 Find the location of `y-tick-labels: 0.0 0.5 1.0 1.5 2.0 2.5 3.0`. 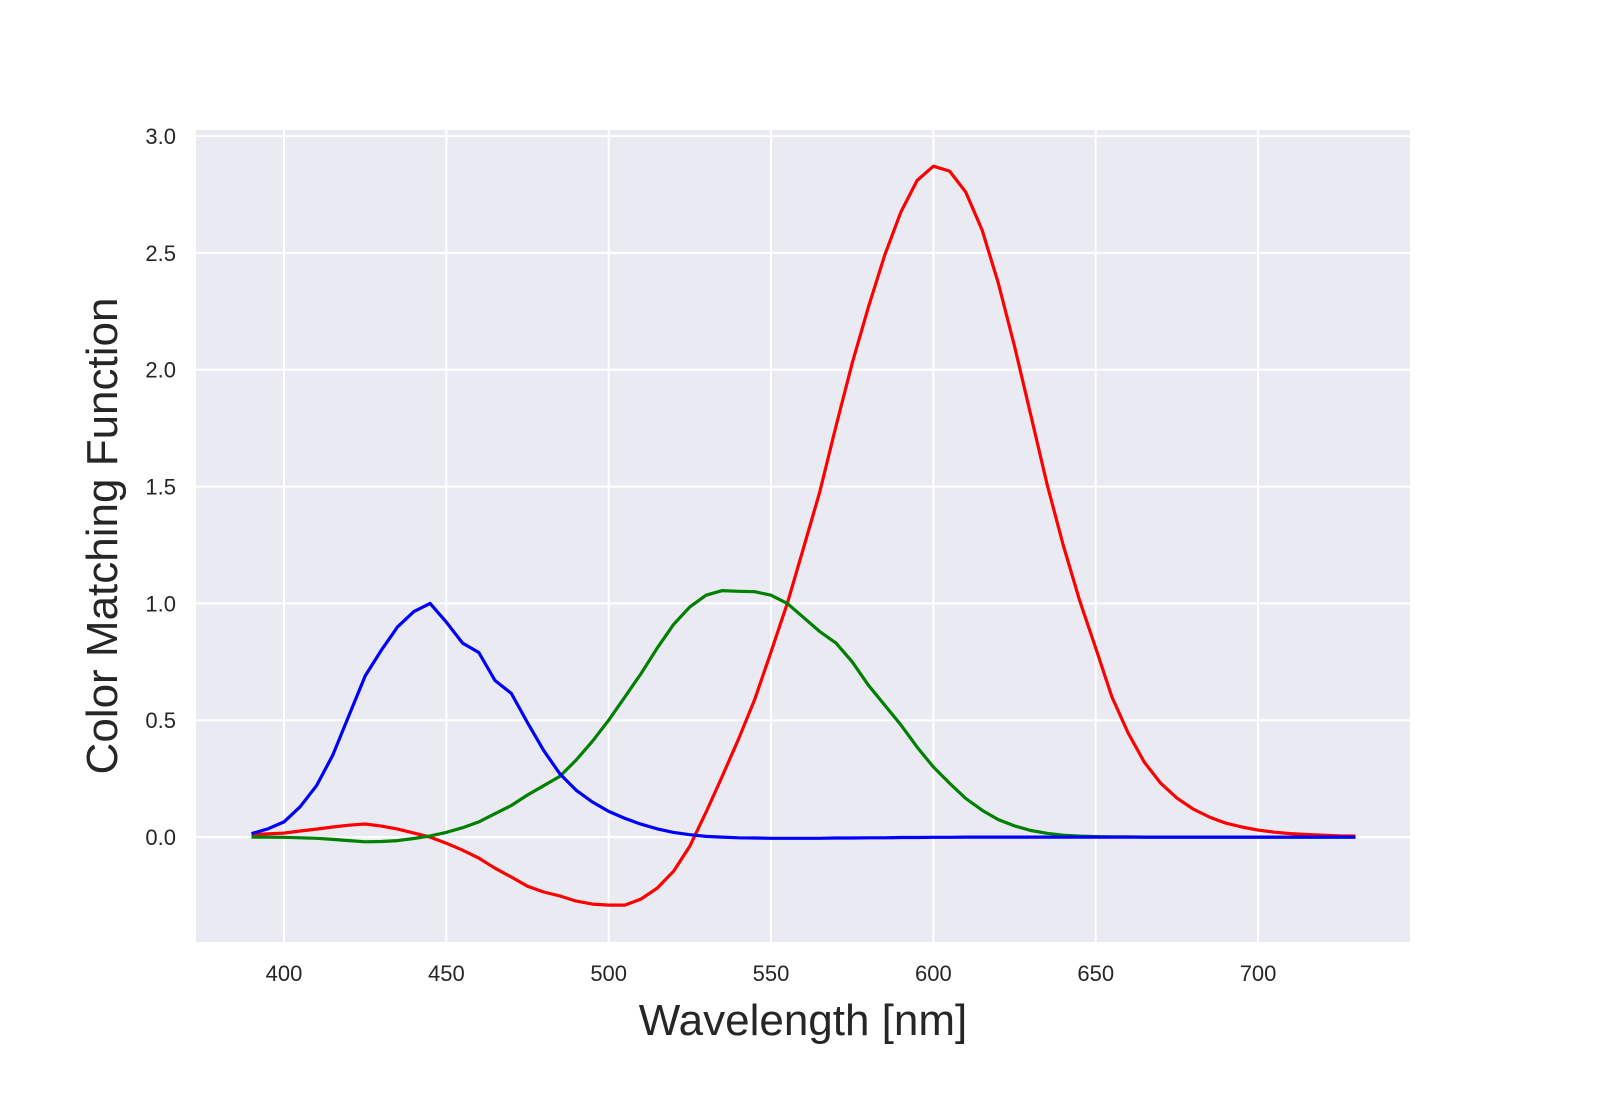

y-tick-labels: 0.0 0.5 1.0 1.5 2.0 2.5 3.0 is located at coordinates (160, 487).